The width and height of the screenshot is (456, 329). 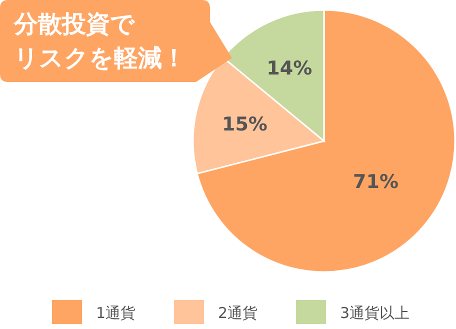 I want to click on legend-label: 3通貨以上, so click(x=375, y=313).